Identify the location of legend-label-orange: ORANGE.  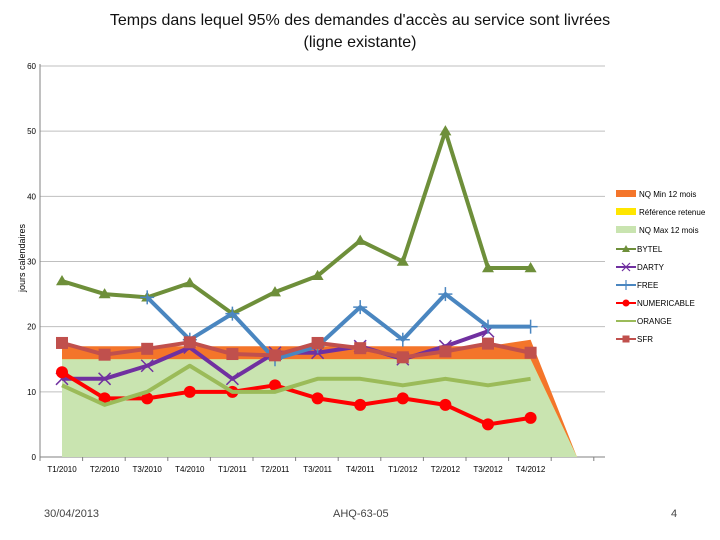
(654, 321).